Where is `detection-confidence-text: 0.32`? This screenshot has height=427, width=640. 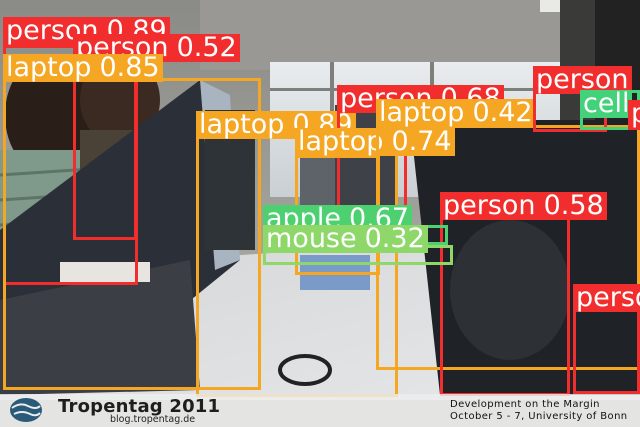 detection-confidence-text: 0.32 is located at coordinates (394, 239).